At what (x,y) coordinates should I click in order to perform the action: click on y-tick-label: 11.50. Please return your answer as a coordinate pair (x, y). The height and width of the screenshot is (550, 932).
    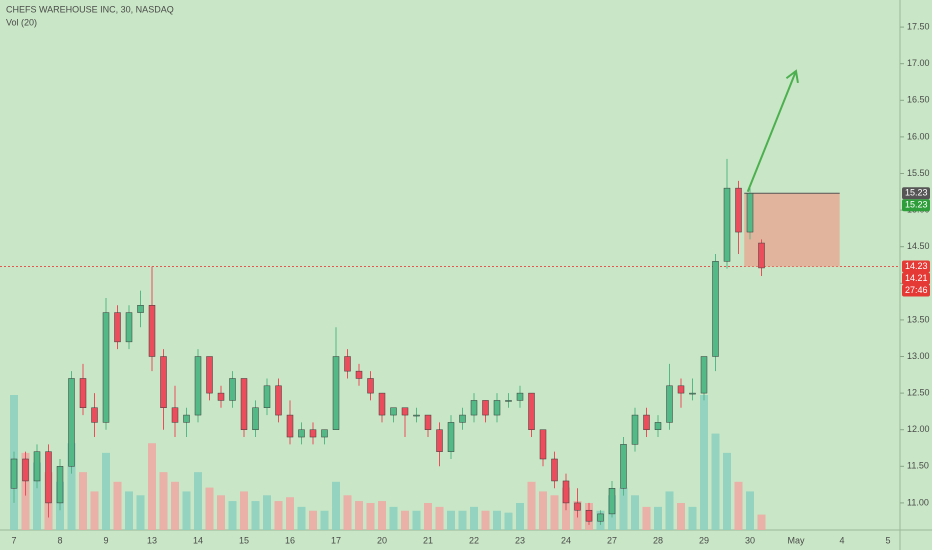
    Looking at the image, I should click on (918, 466).